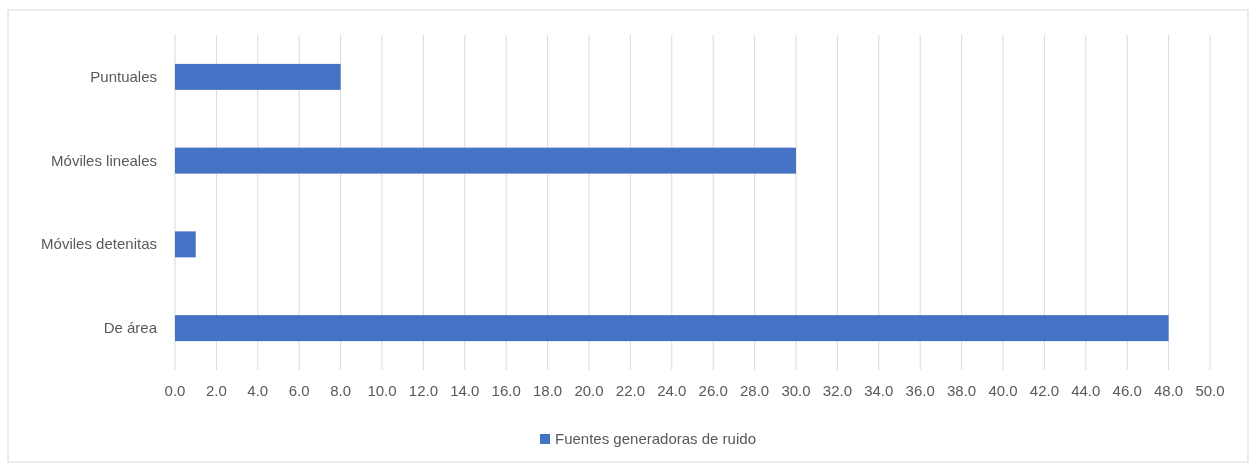 Image resolution: width=1256 pixels, height=464 pixels. I want to click on x-tick-label: 6.0, so click(299, 390).